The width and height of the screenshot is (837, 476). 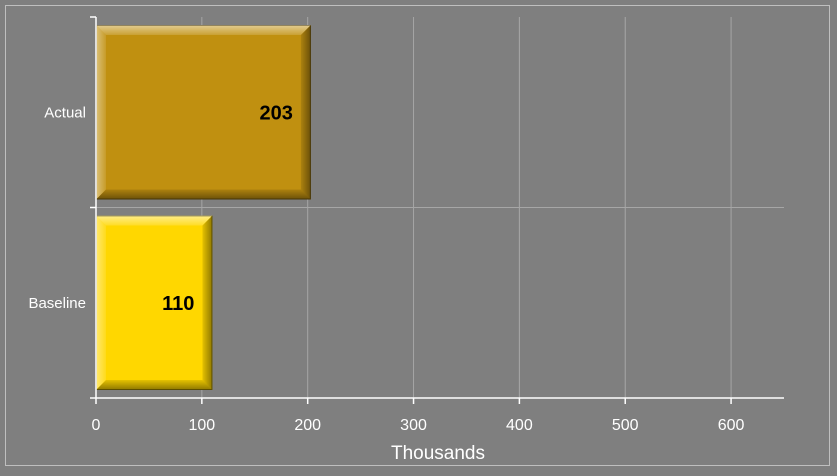 I want to click on x-axis-title: Thousands, so click(x=438, y=453).